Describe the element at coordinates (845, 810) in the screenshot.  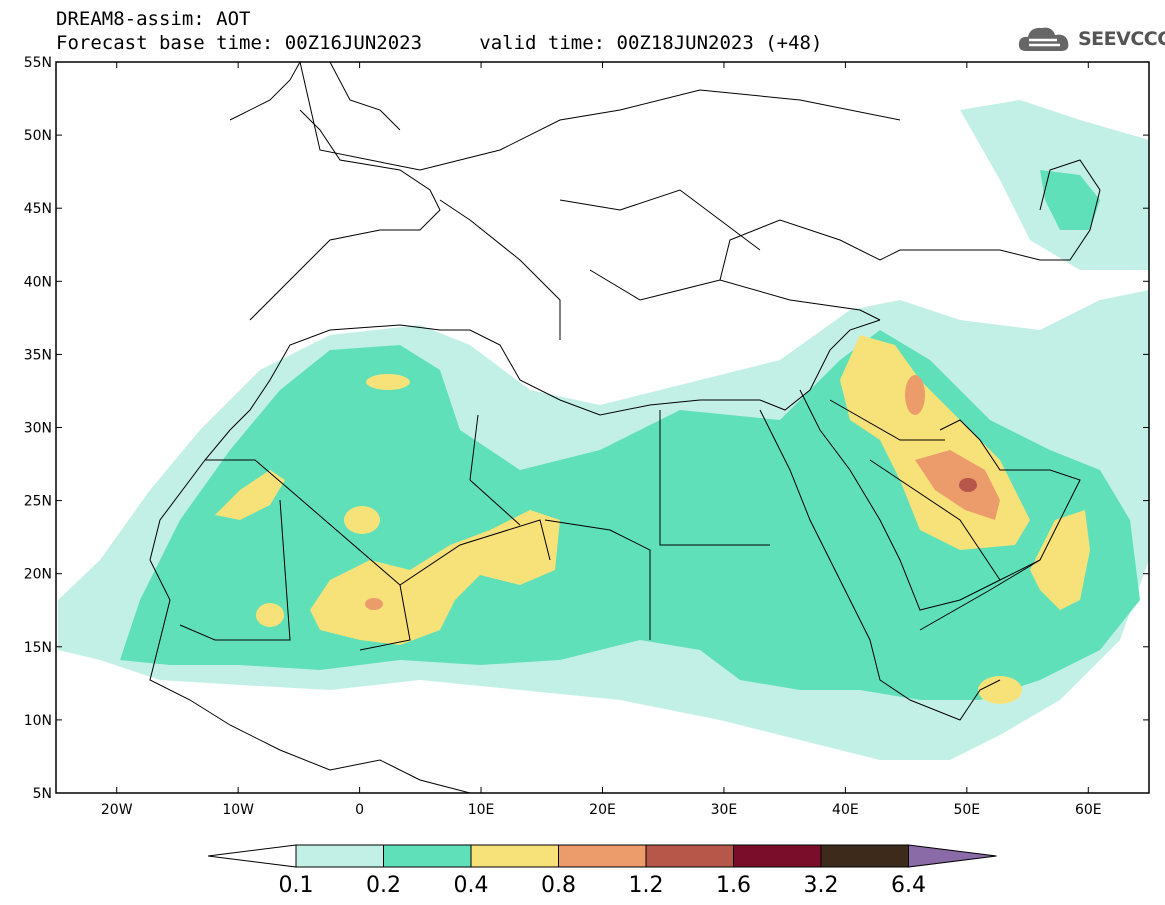
I see `lon-label: 40E` at that location.